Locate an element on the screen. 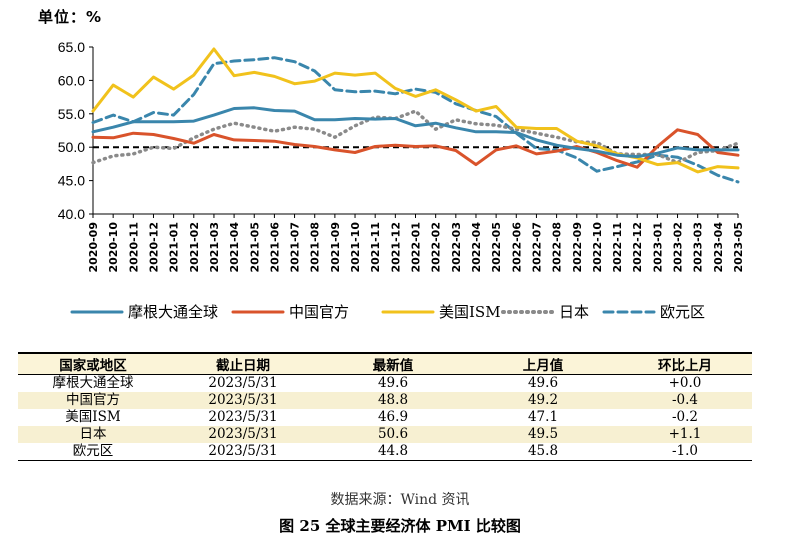  y-tick-label: 40.0 is located at coordinates (71, 214).